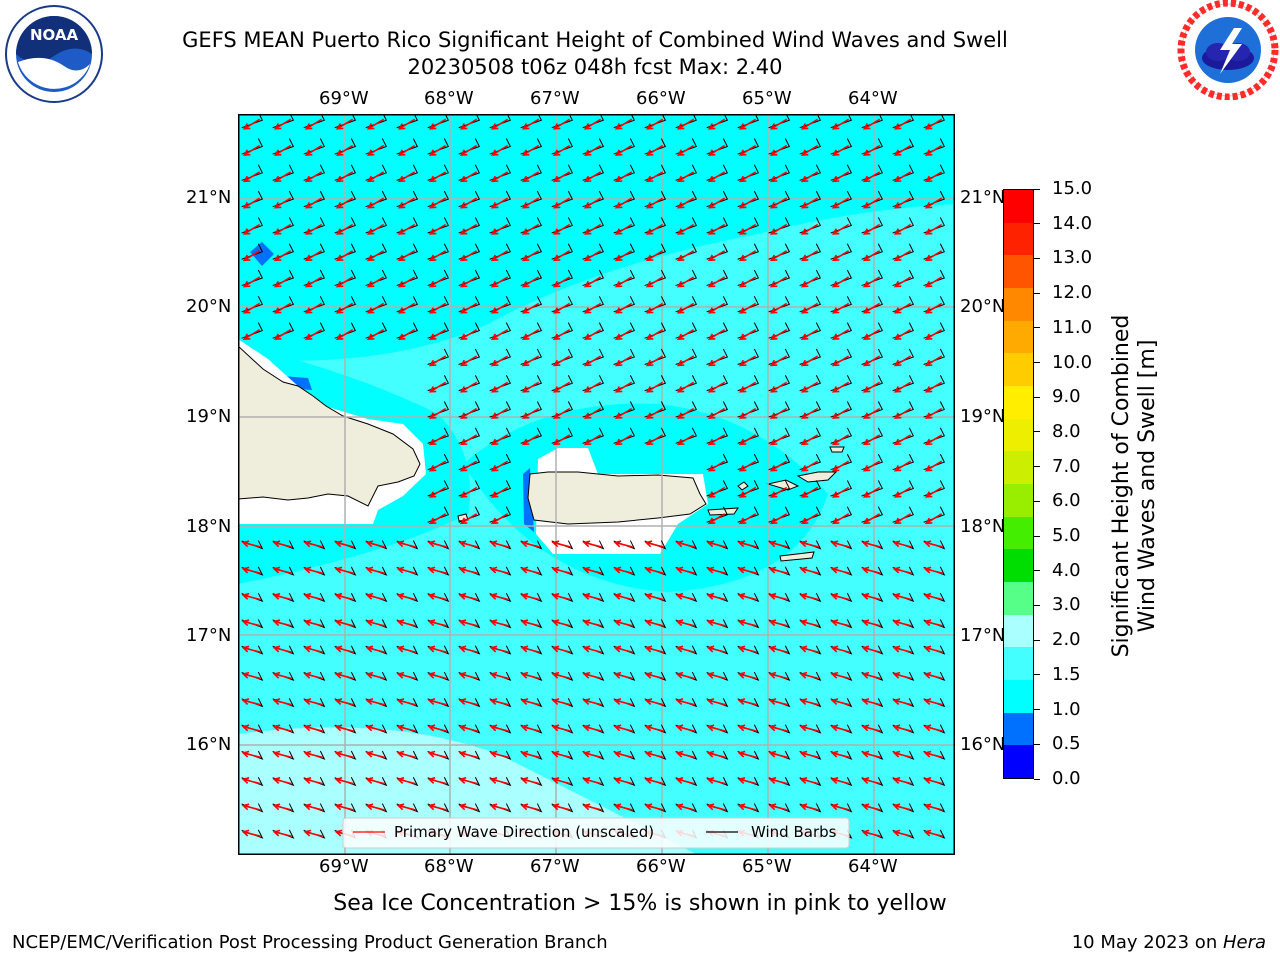 This screenshot has height=960, width=1280. What do you see at coordinates (1072, 327) in the screenshot?
I see `colorbar-tick-label: 11.0` at bounding box center [1072, 327].